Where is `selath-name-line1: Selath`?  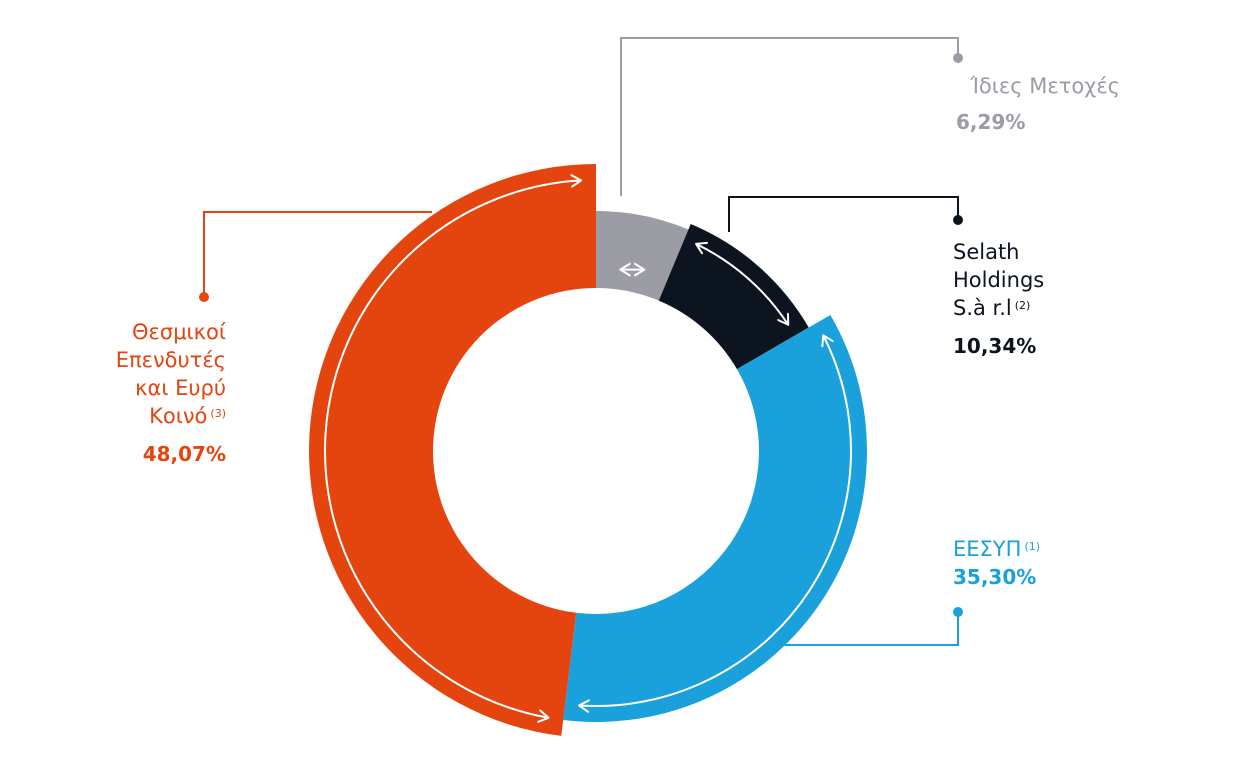 selath-name-line1: Selath is located at coordinates (986, 252).